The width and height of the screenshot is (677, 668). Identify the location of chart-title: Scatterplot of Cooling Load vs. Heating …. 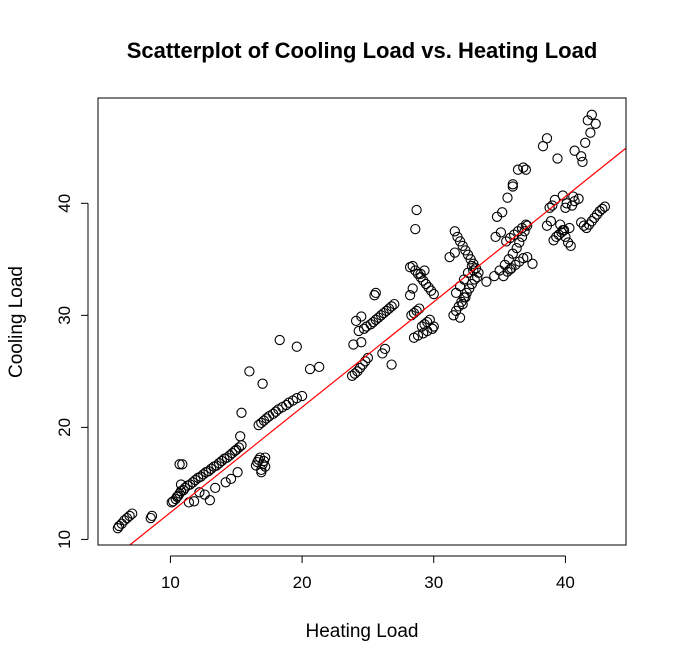
(362, 50).